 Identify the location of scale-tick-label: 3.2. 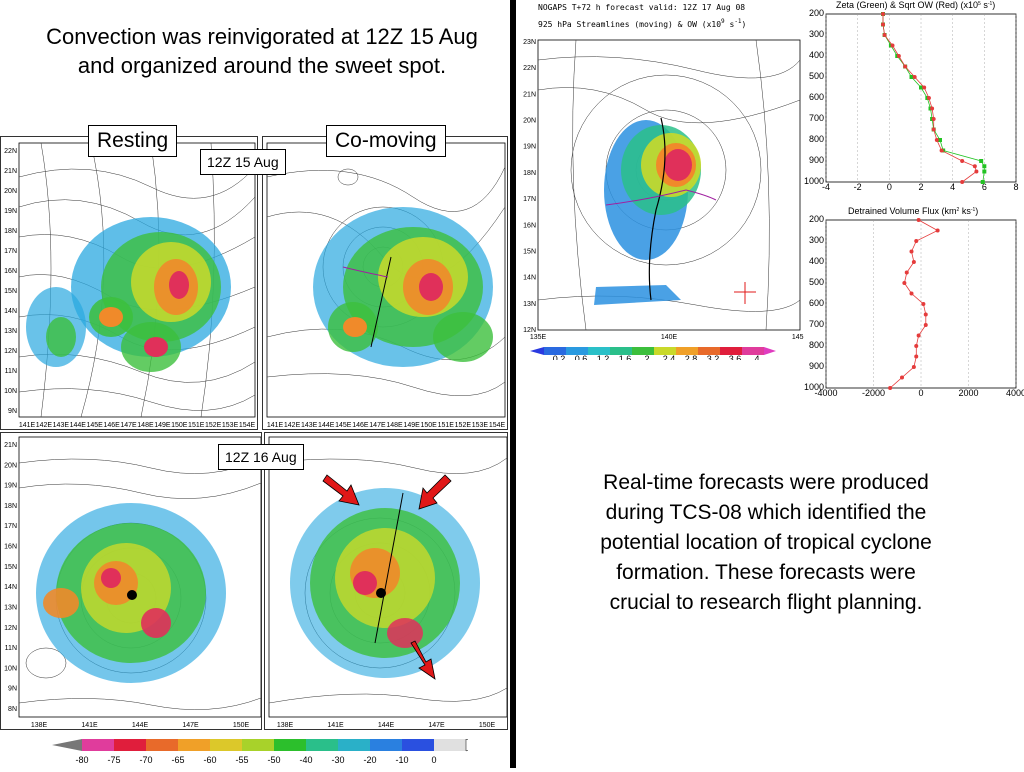
(713, 357).